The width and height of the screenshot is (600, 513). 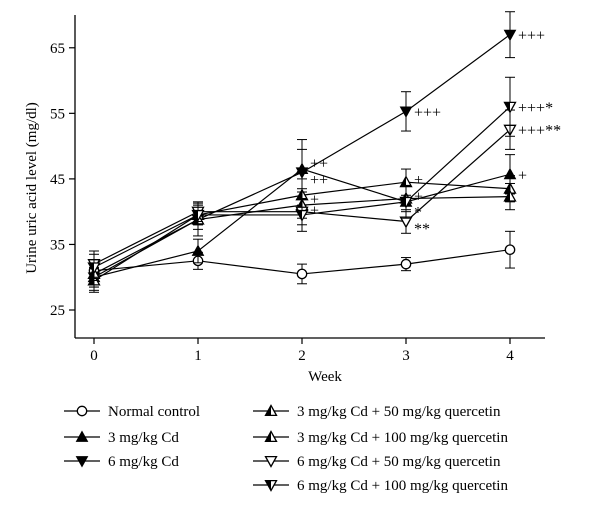 What do you see at coordinates (422, 229) in the screenshot?
I see `significance-label: **` at bounding box center [422, 229].